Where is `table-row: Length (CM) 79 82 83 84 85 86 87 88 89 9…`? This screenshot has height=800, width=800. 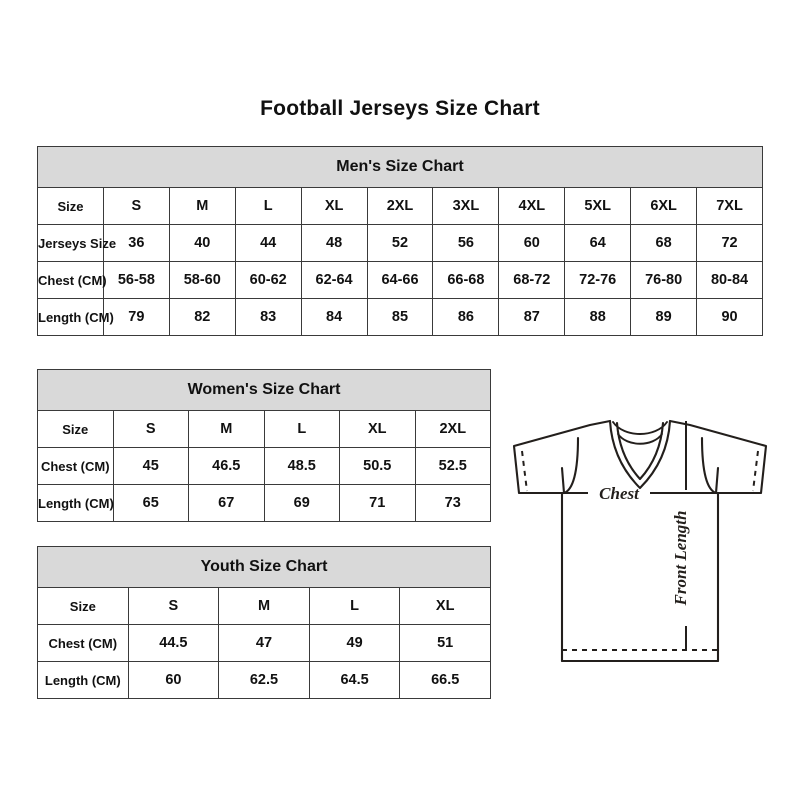
table-row: Length (CM) 79 82 83 84 85 86 87 88 89 9… is located at coordinates (400, 317).